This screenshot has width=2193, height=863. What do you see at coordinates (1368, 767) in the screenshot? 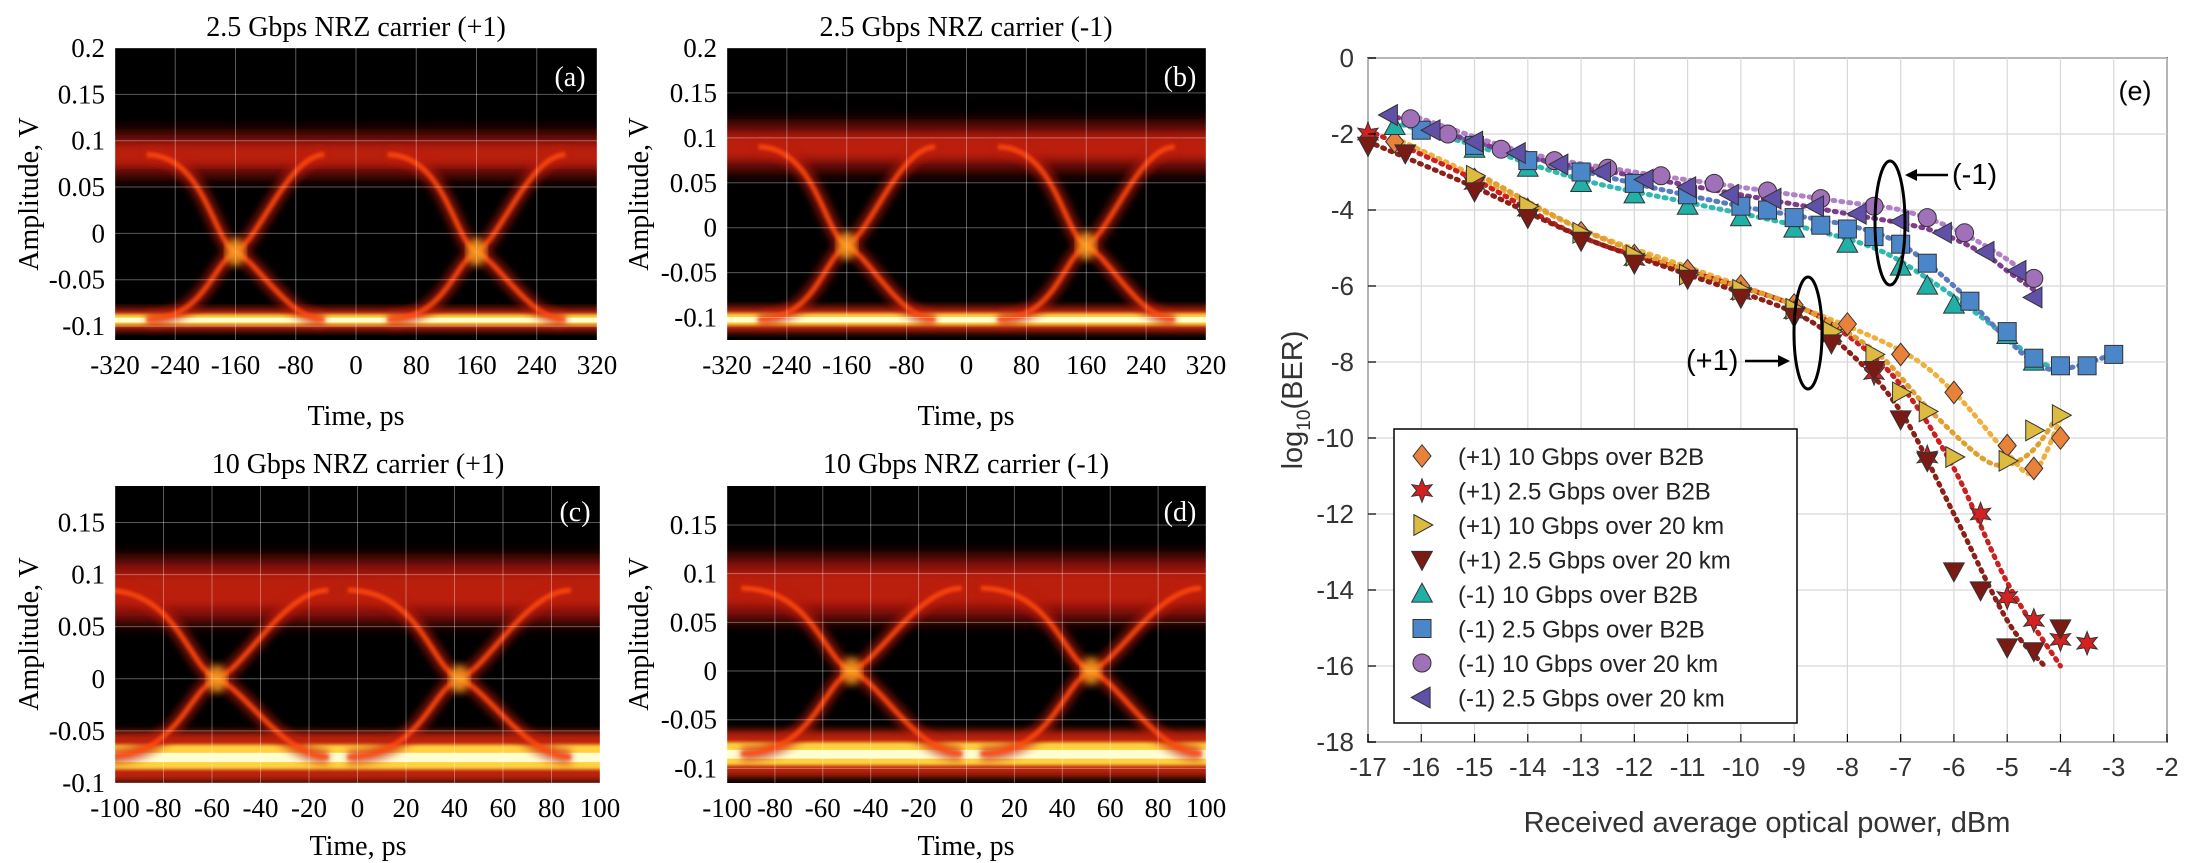
I see `ber-xtick-label: -17` at bounding box center [1368, 767].